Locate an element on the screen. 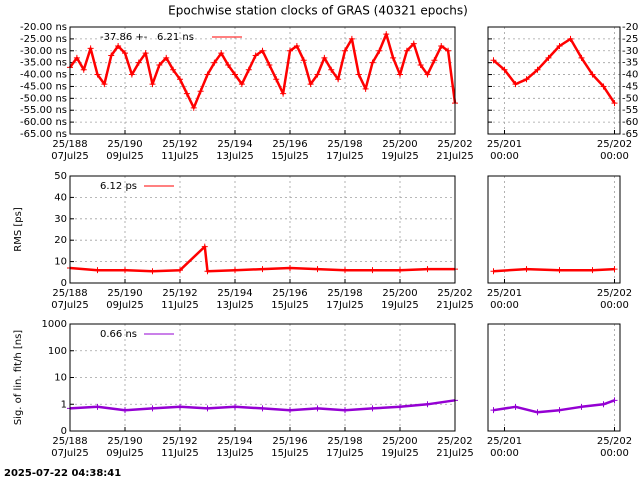 This screenshot has width=640, height=480. y-tick-label: -45 is located at coordinates (630, 86).